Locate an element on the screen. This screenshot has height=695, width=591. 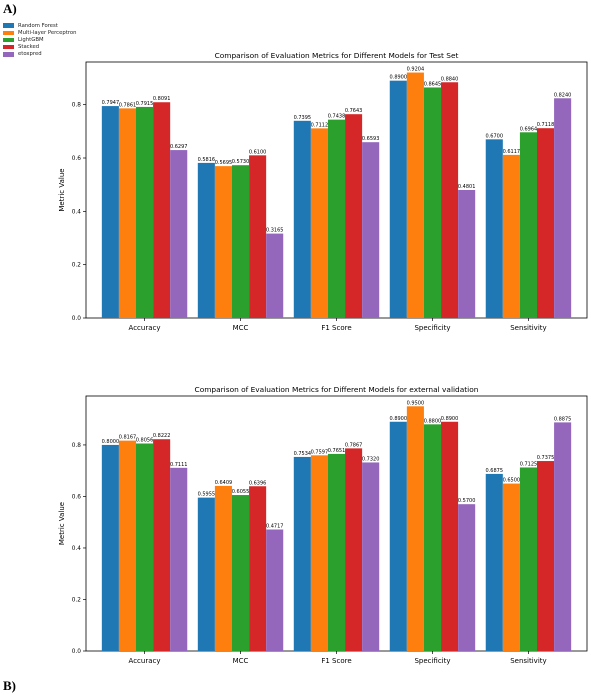
data-label: 0.7125 is located at coordinates (529, 464).